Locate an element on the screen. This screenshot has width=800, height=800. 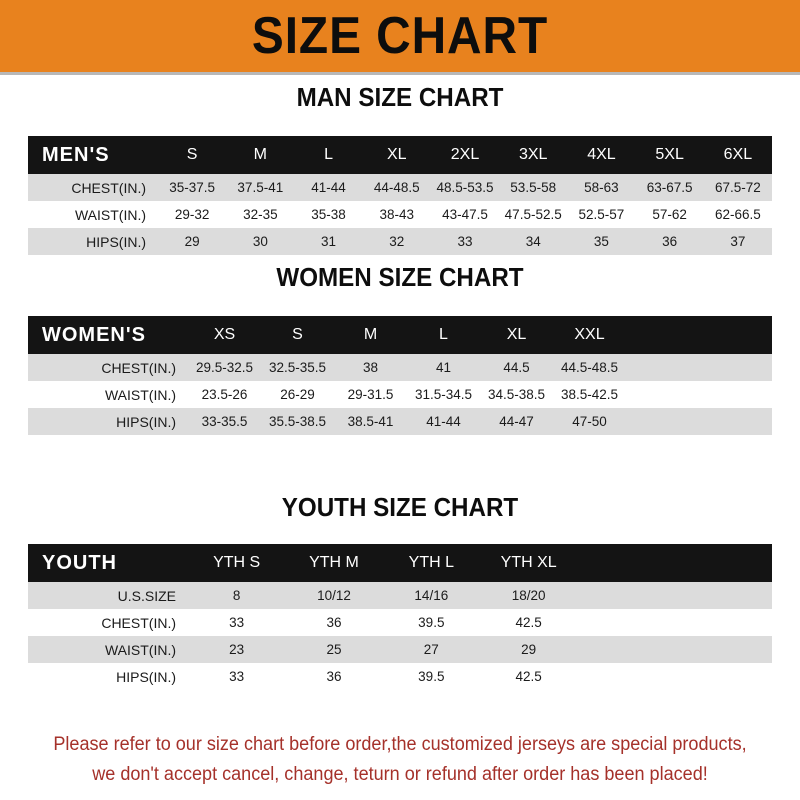
table-cell: 35.5-38.5 is located at coordinates (297, 421).